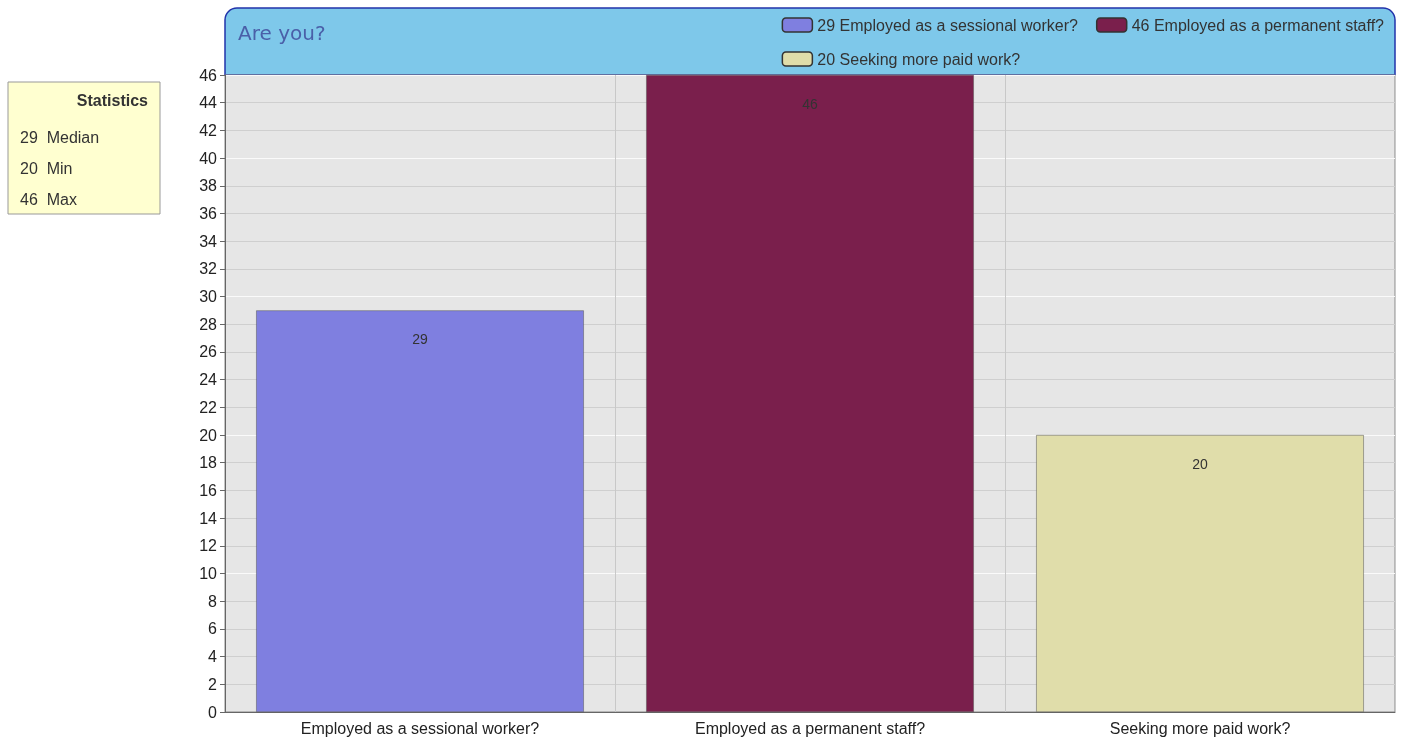  I want to click on text: 20 Min, so click(46, 168).